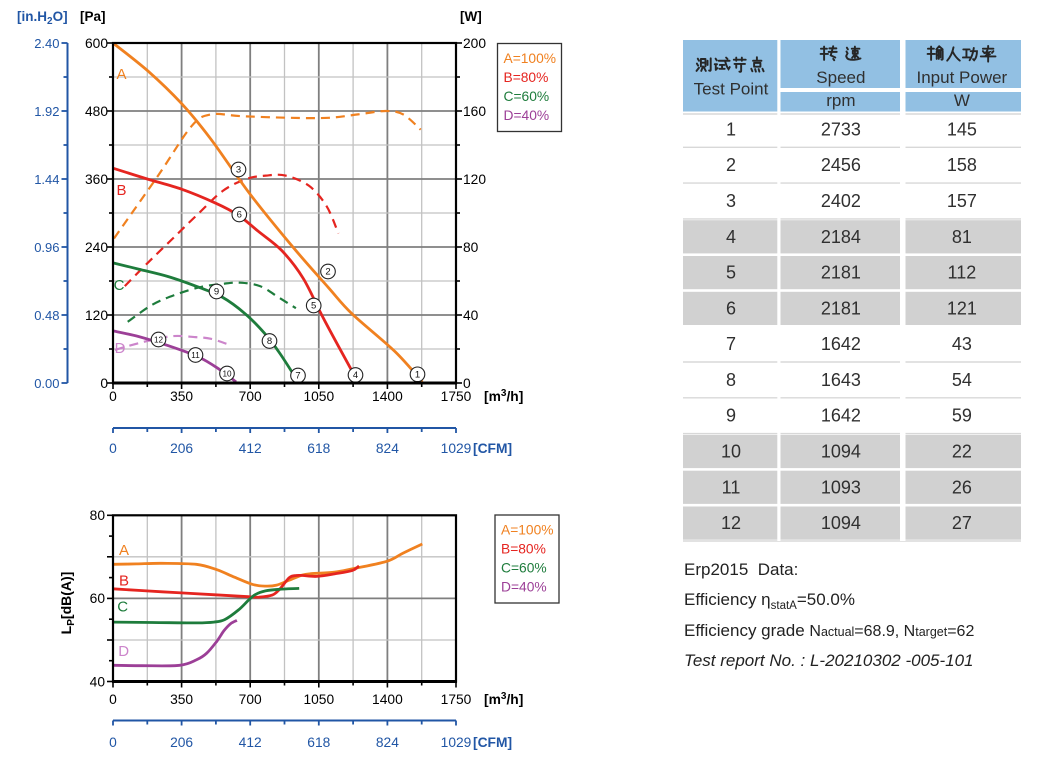  Describe the element at coordinates (96, 247) in the screenshot. I see `svg-text: 240` at that location.